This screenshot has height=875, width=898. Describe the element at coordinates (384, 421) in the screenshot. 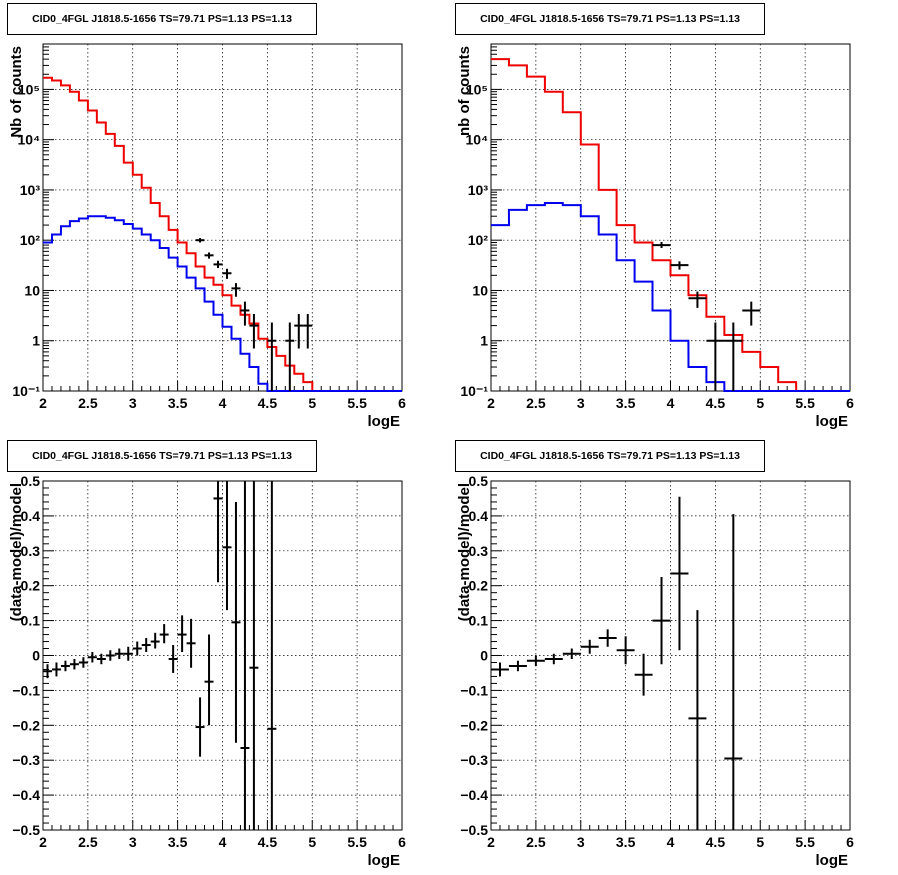

I see `x-axis-label-1: logE` at that location.